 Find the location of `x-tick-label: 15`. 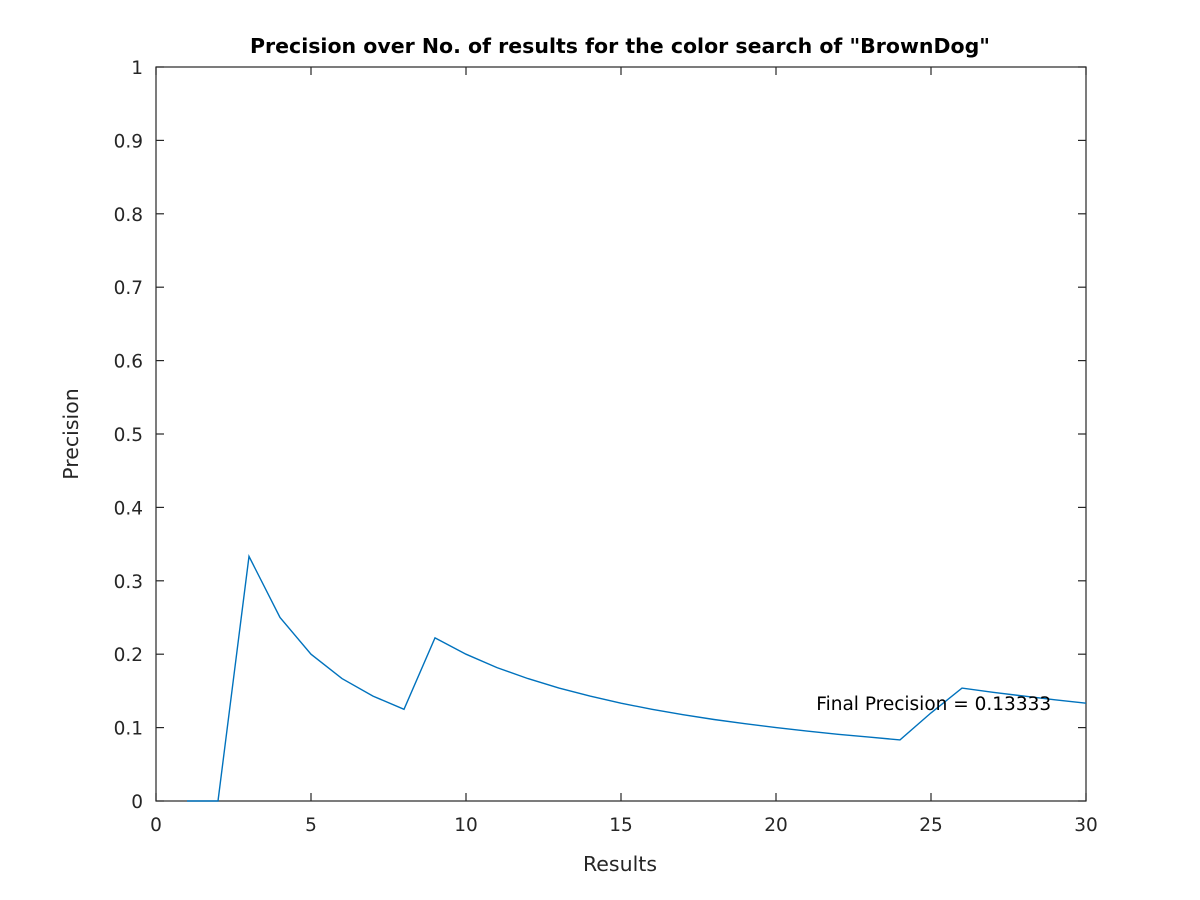

x-tick-label: 15 is located at coordinates (621, 825).